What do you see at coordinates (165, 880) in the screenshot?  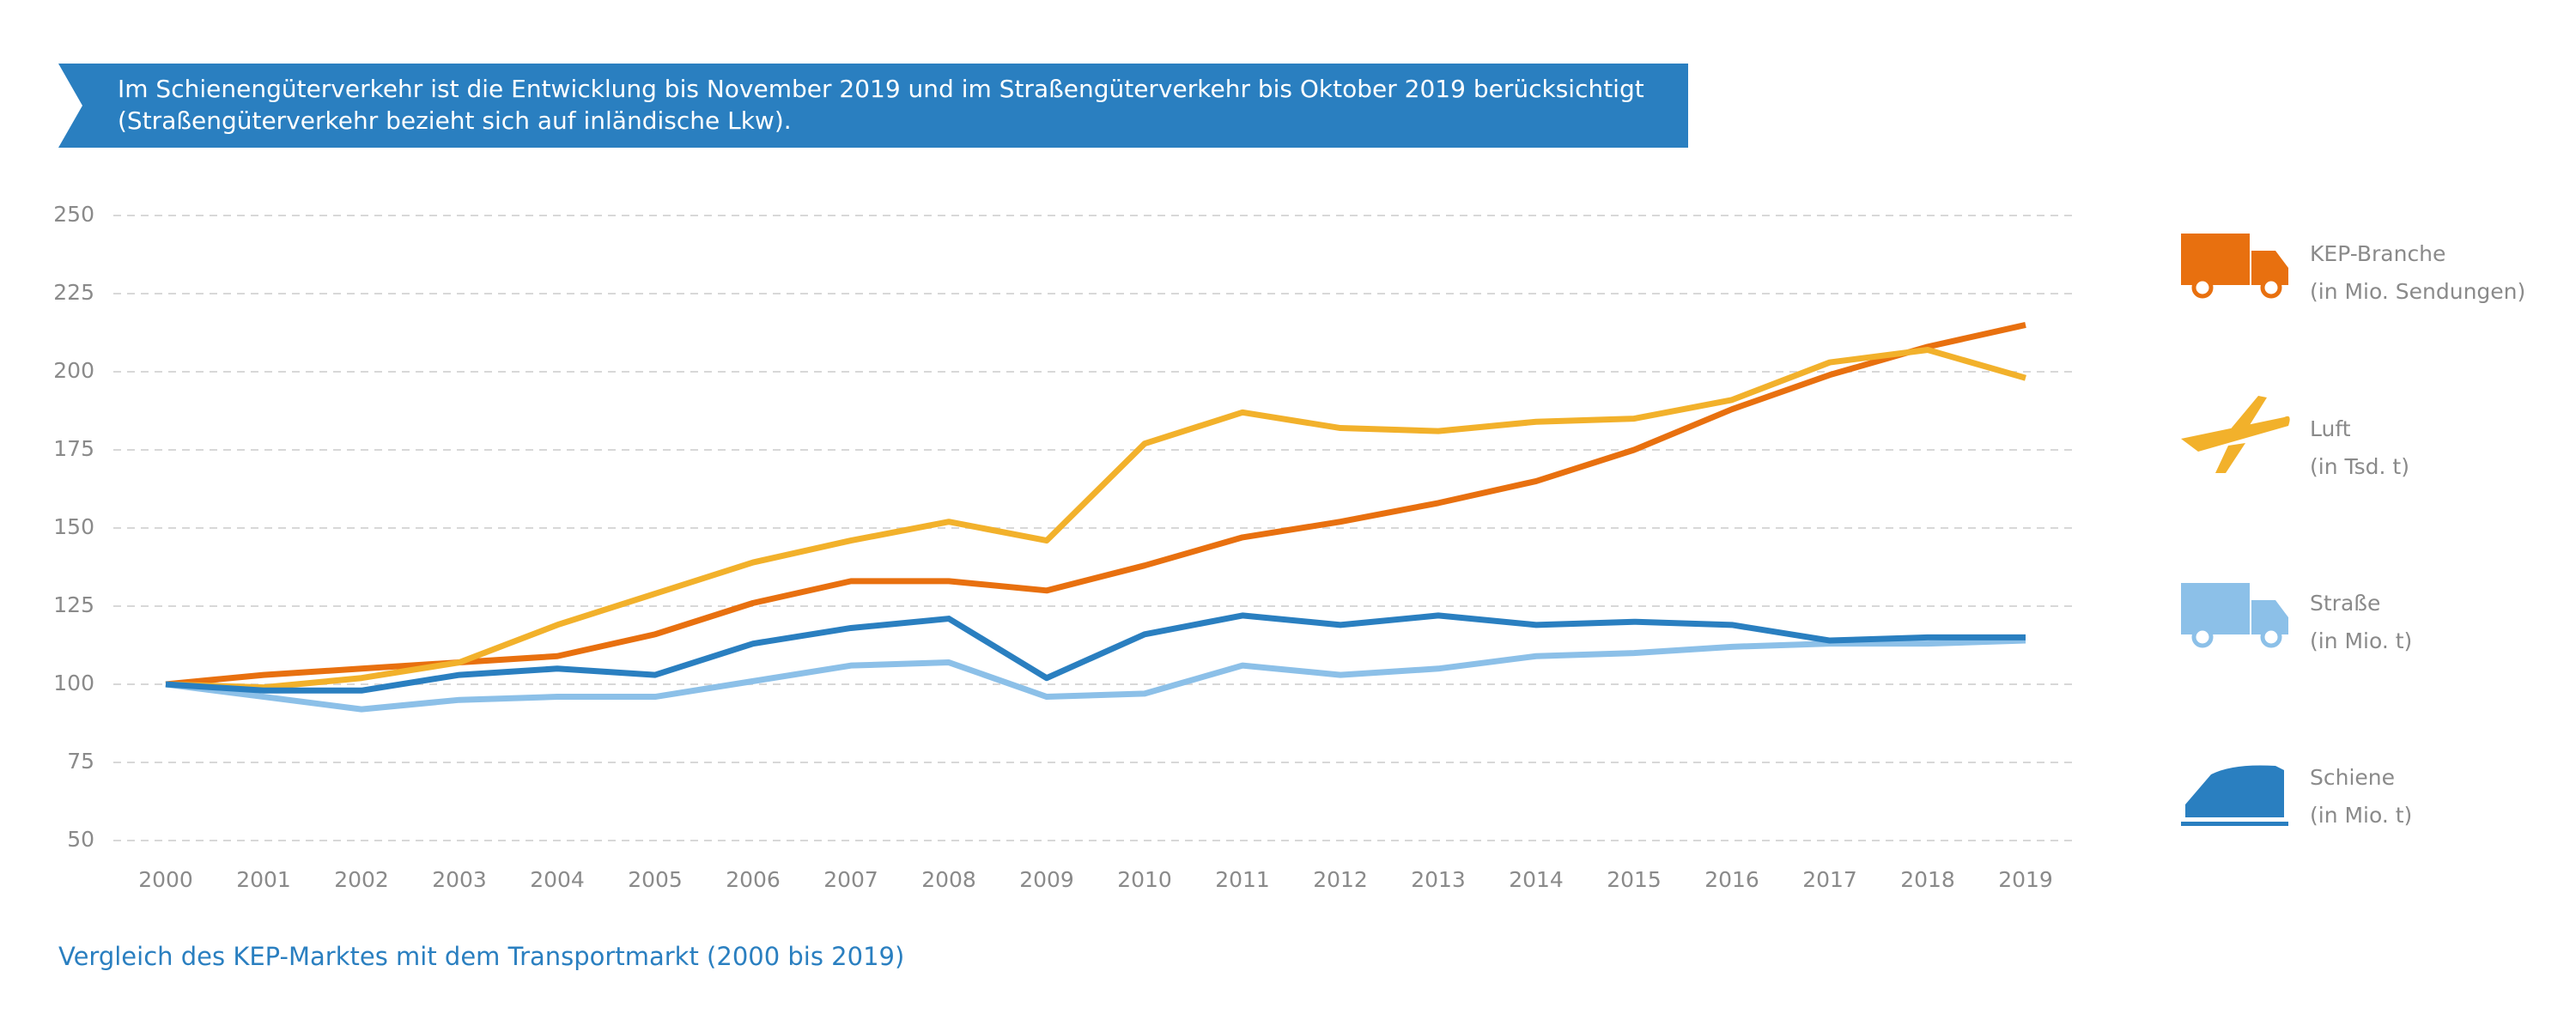 I see `x-tick-label: 2000` at bounding box center [165, 880].